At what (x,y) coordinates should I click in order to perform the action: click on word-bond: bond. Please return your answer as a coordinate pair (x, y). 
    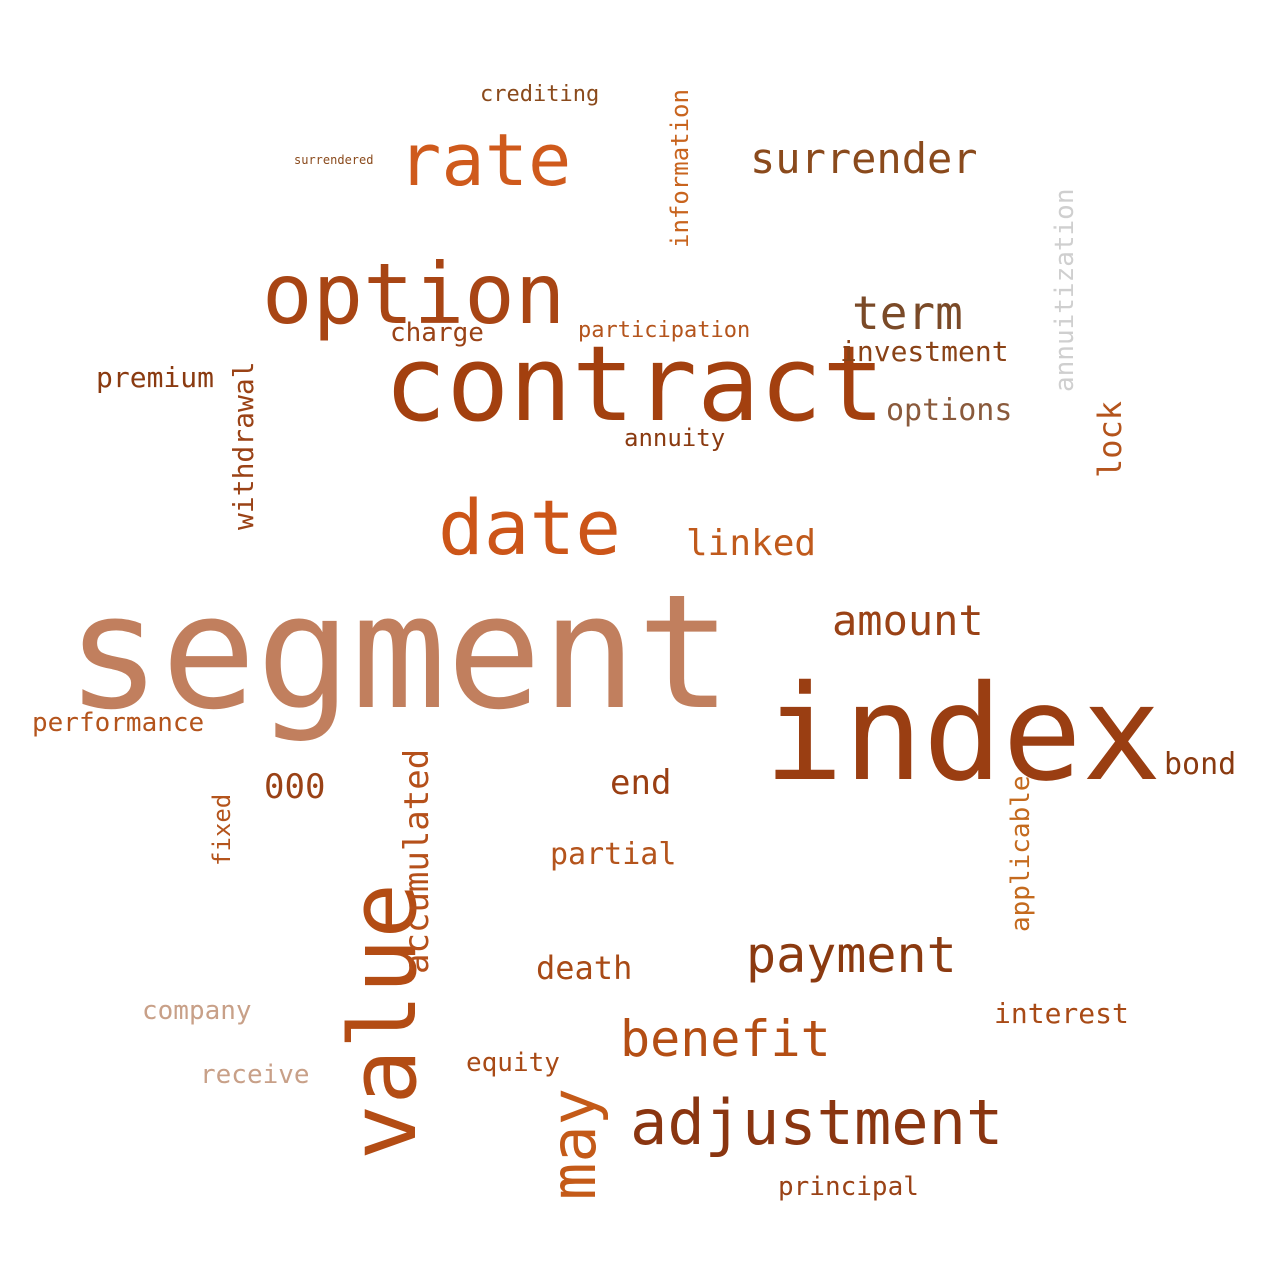
    Looking at the image, I should click on (1200, 764).